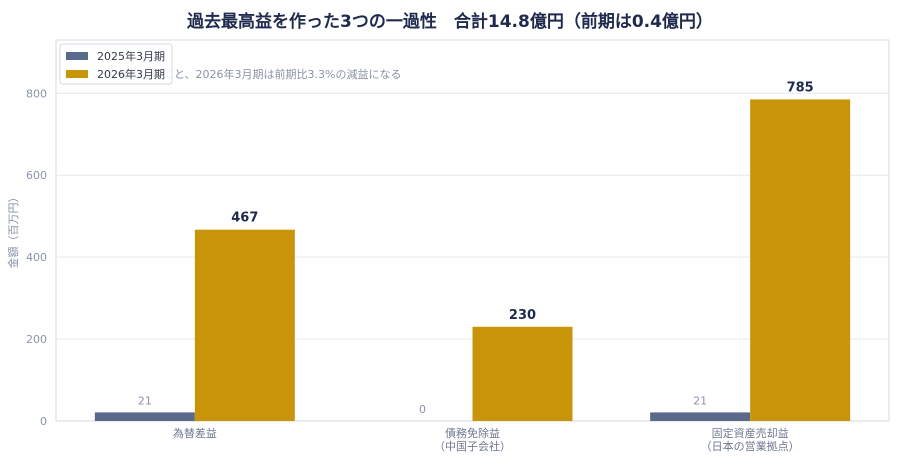 The image size is (900, 464). I want to click on legend-label: 2026年3月期, so click(131, 74).